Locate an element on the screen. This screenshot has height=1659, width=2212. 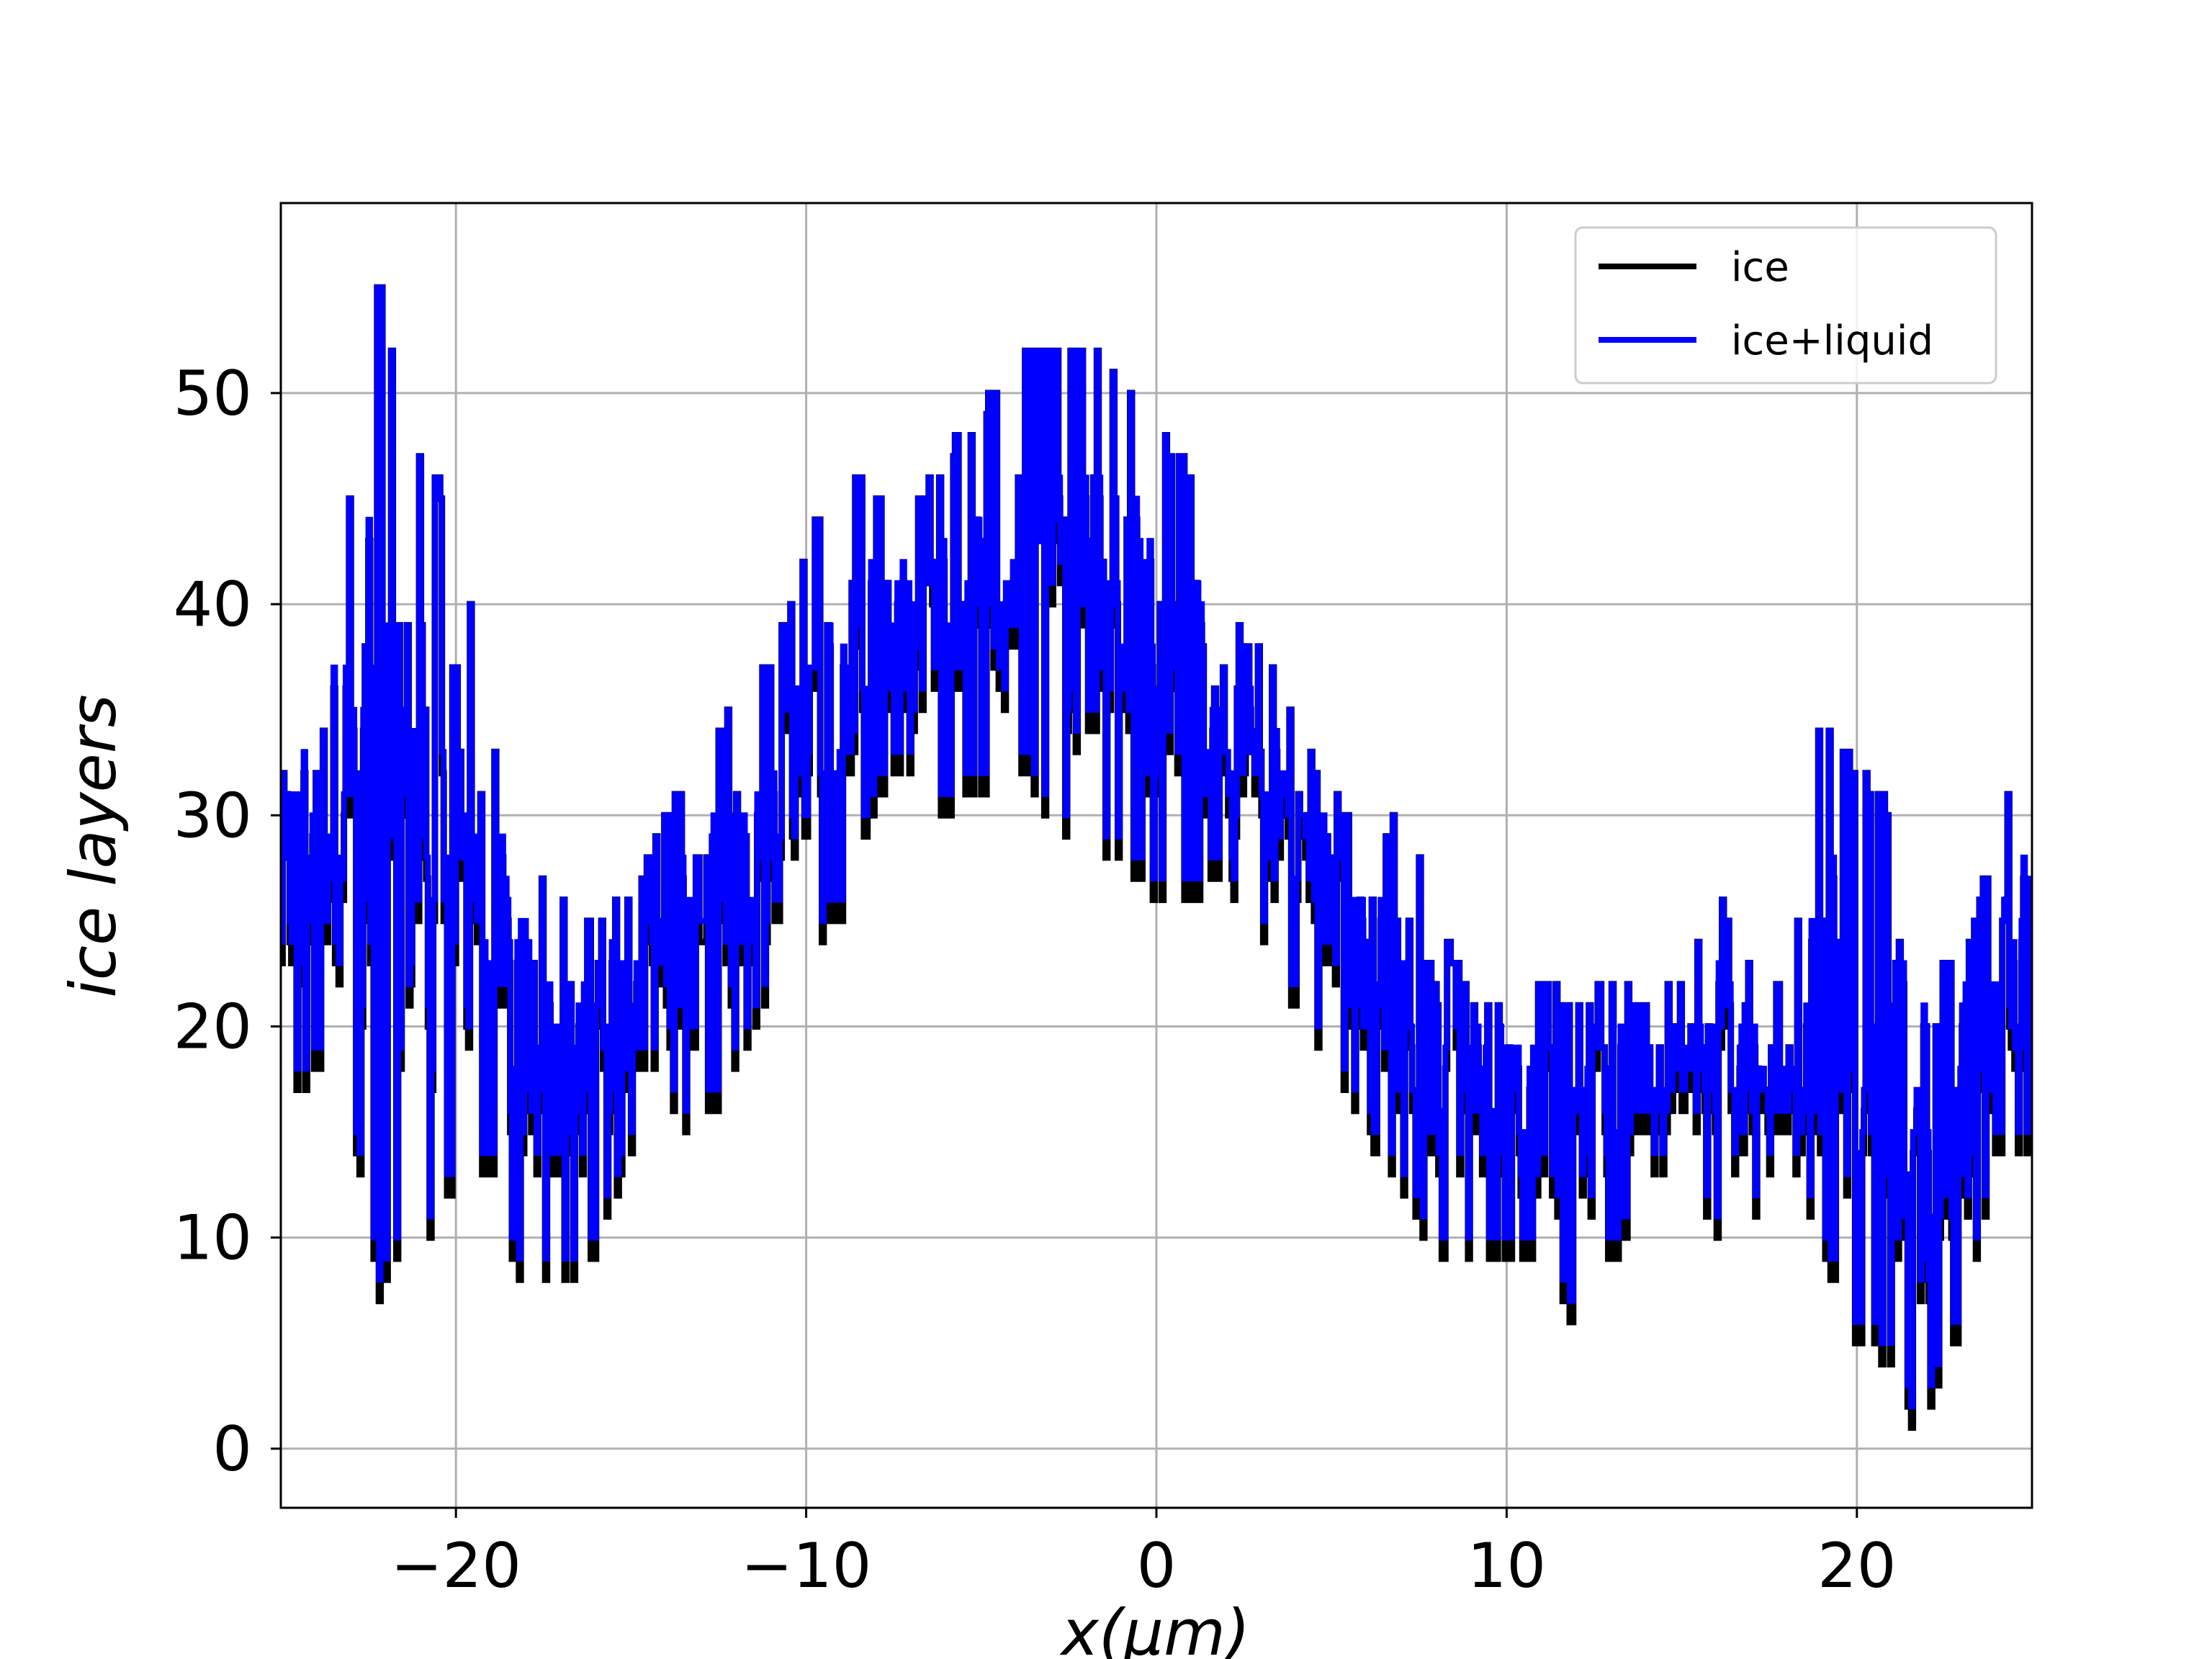
legend: ice ice+liquid is located at coordinates (1786, 305).